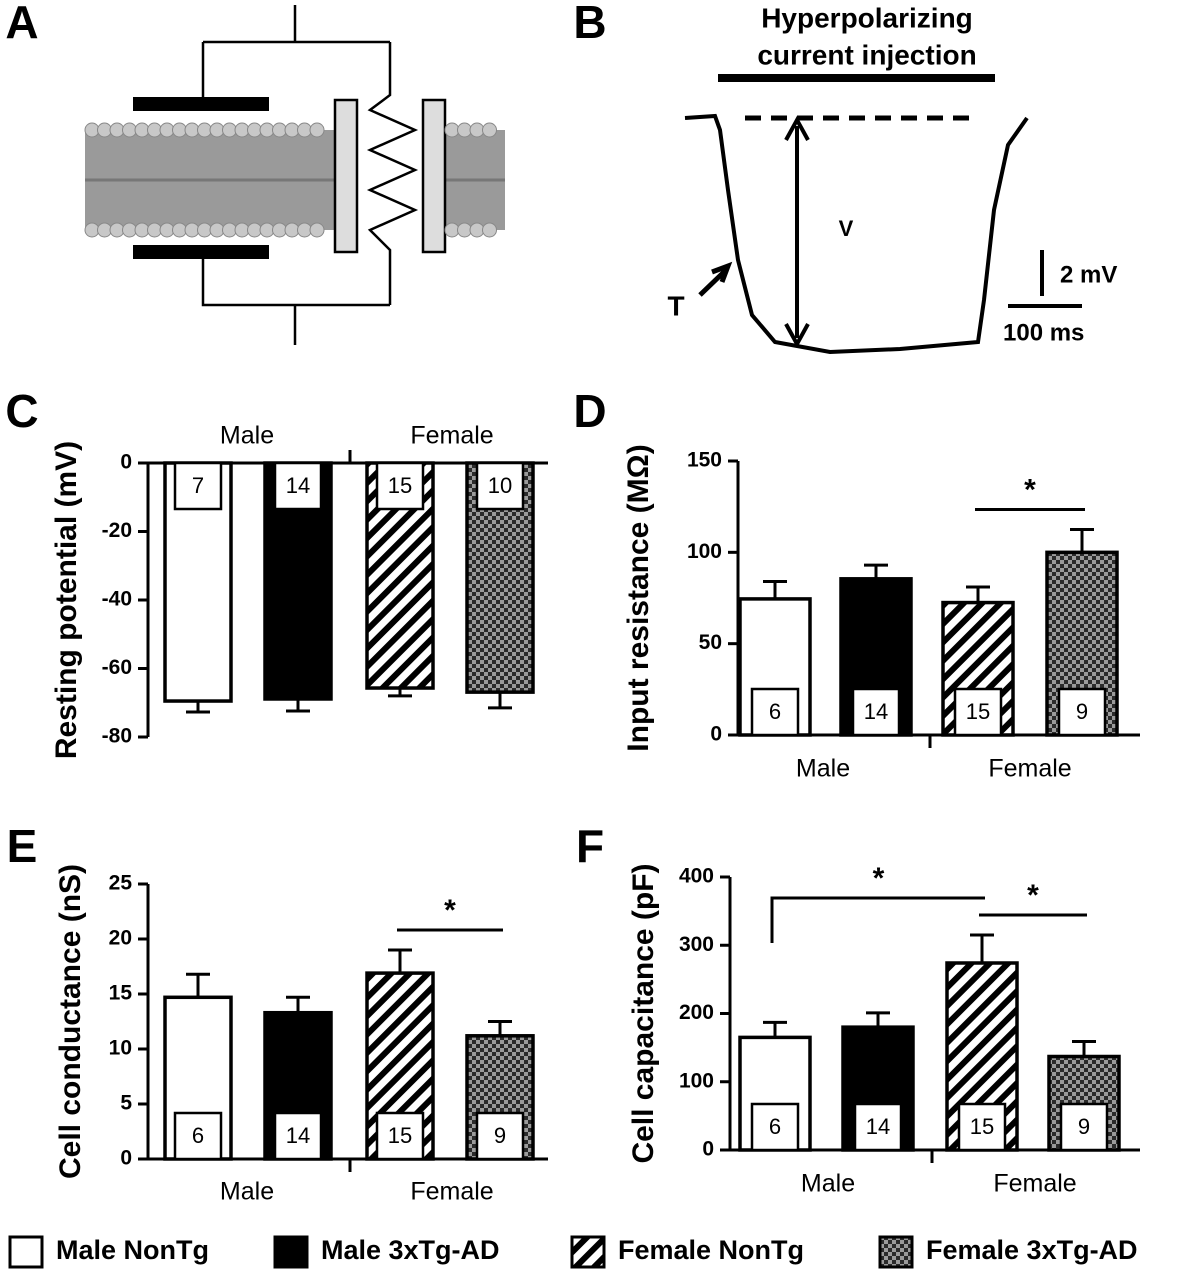 This screenshot has width=1181, height=1272. I want to click on panel-letter: A, so click(21, 24).